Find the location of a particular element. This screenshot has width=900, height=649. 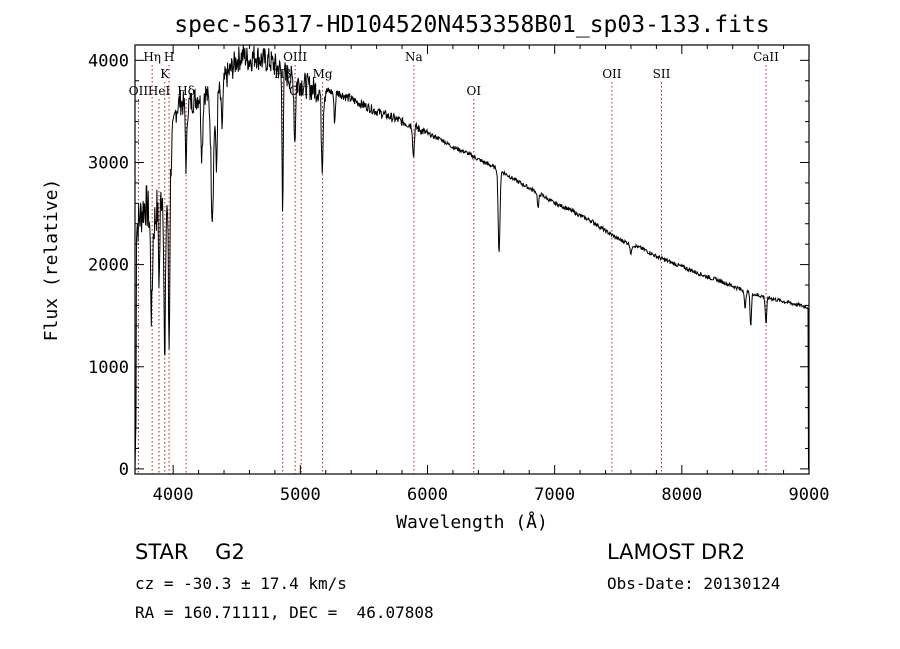

x-tick-label: 7000 is located at coordinates (554, 495).